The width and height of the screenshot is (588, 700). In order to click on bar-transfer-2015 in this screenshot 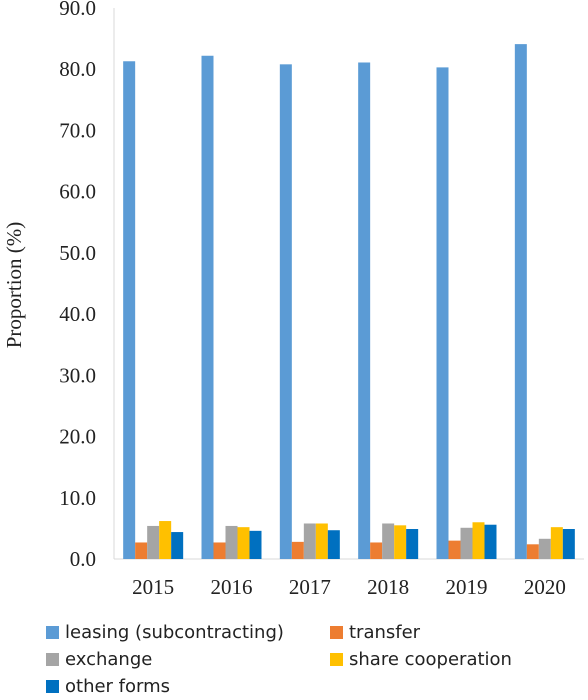, I will do `click(141, 550)`.